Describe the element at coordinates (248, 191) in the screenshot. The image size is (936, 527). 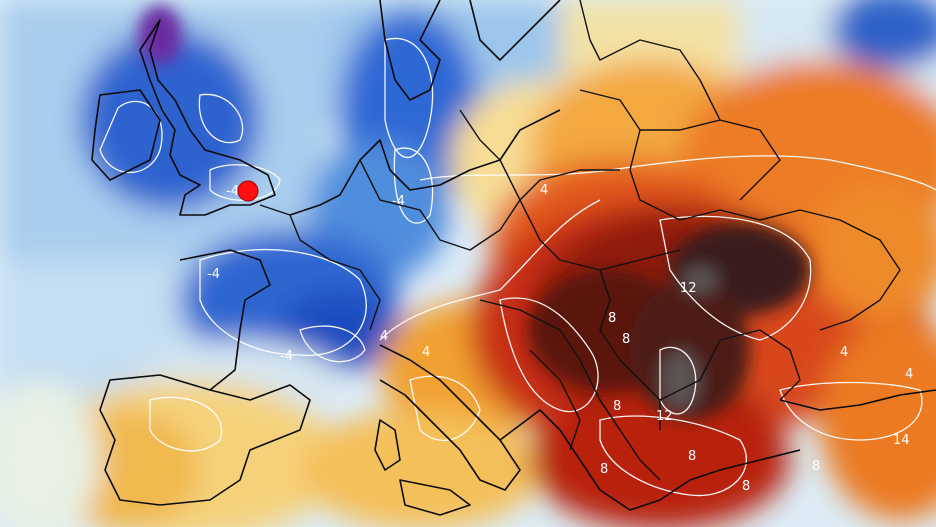
I see `location-dot-icon` at that location.